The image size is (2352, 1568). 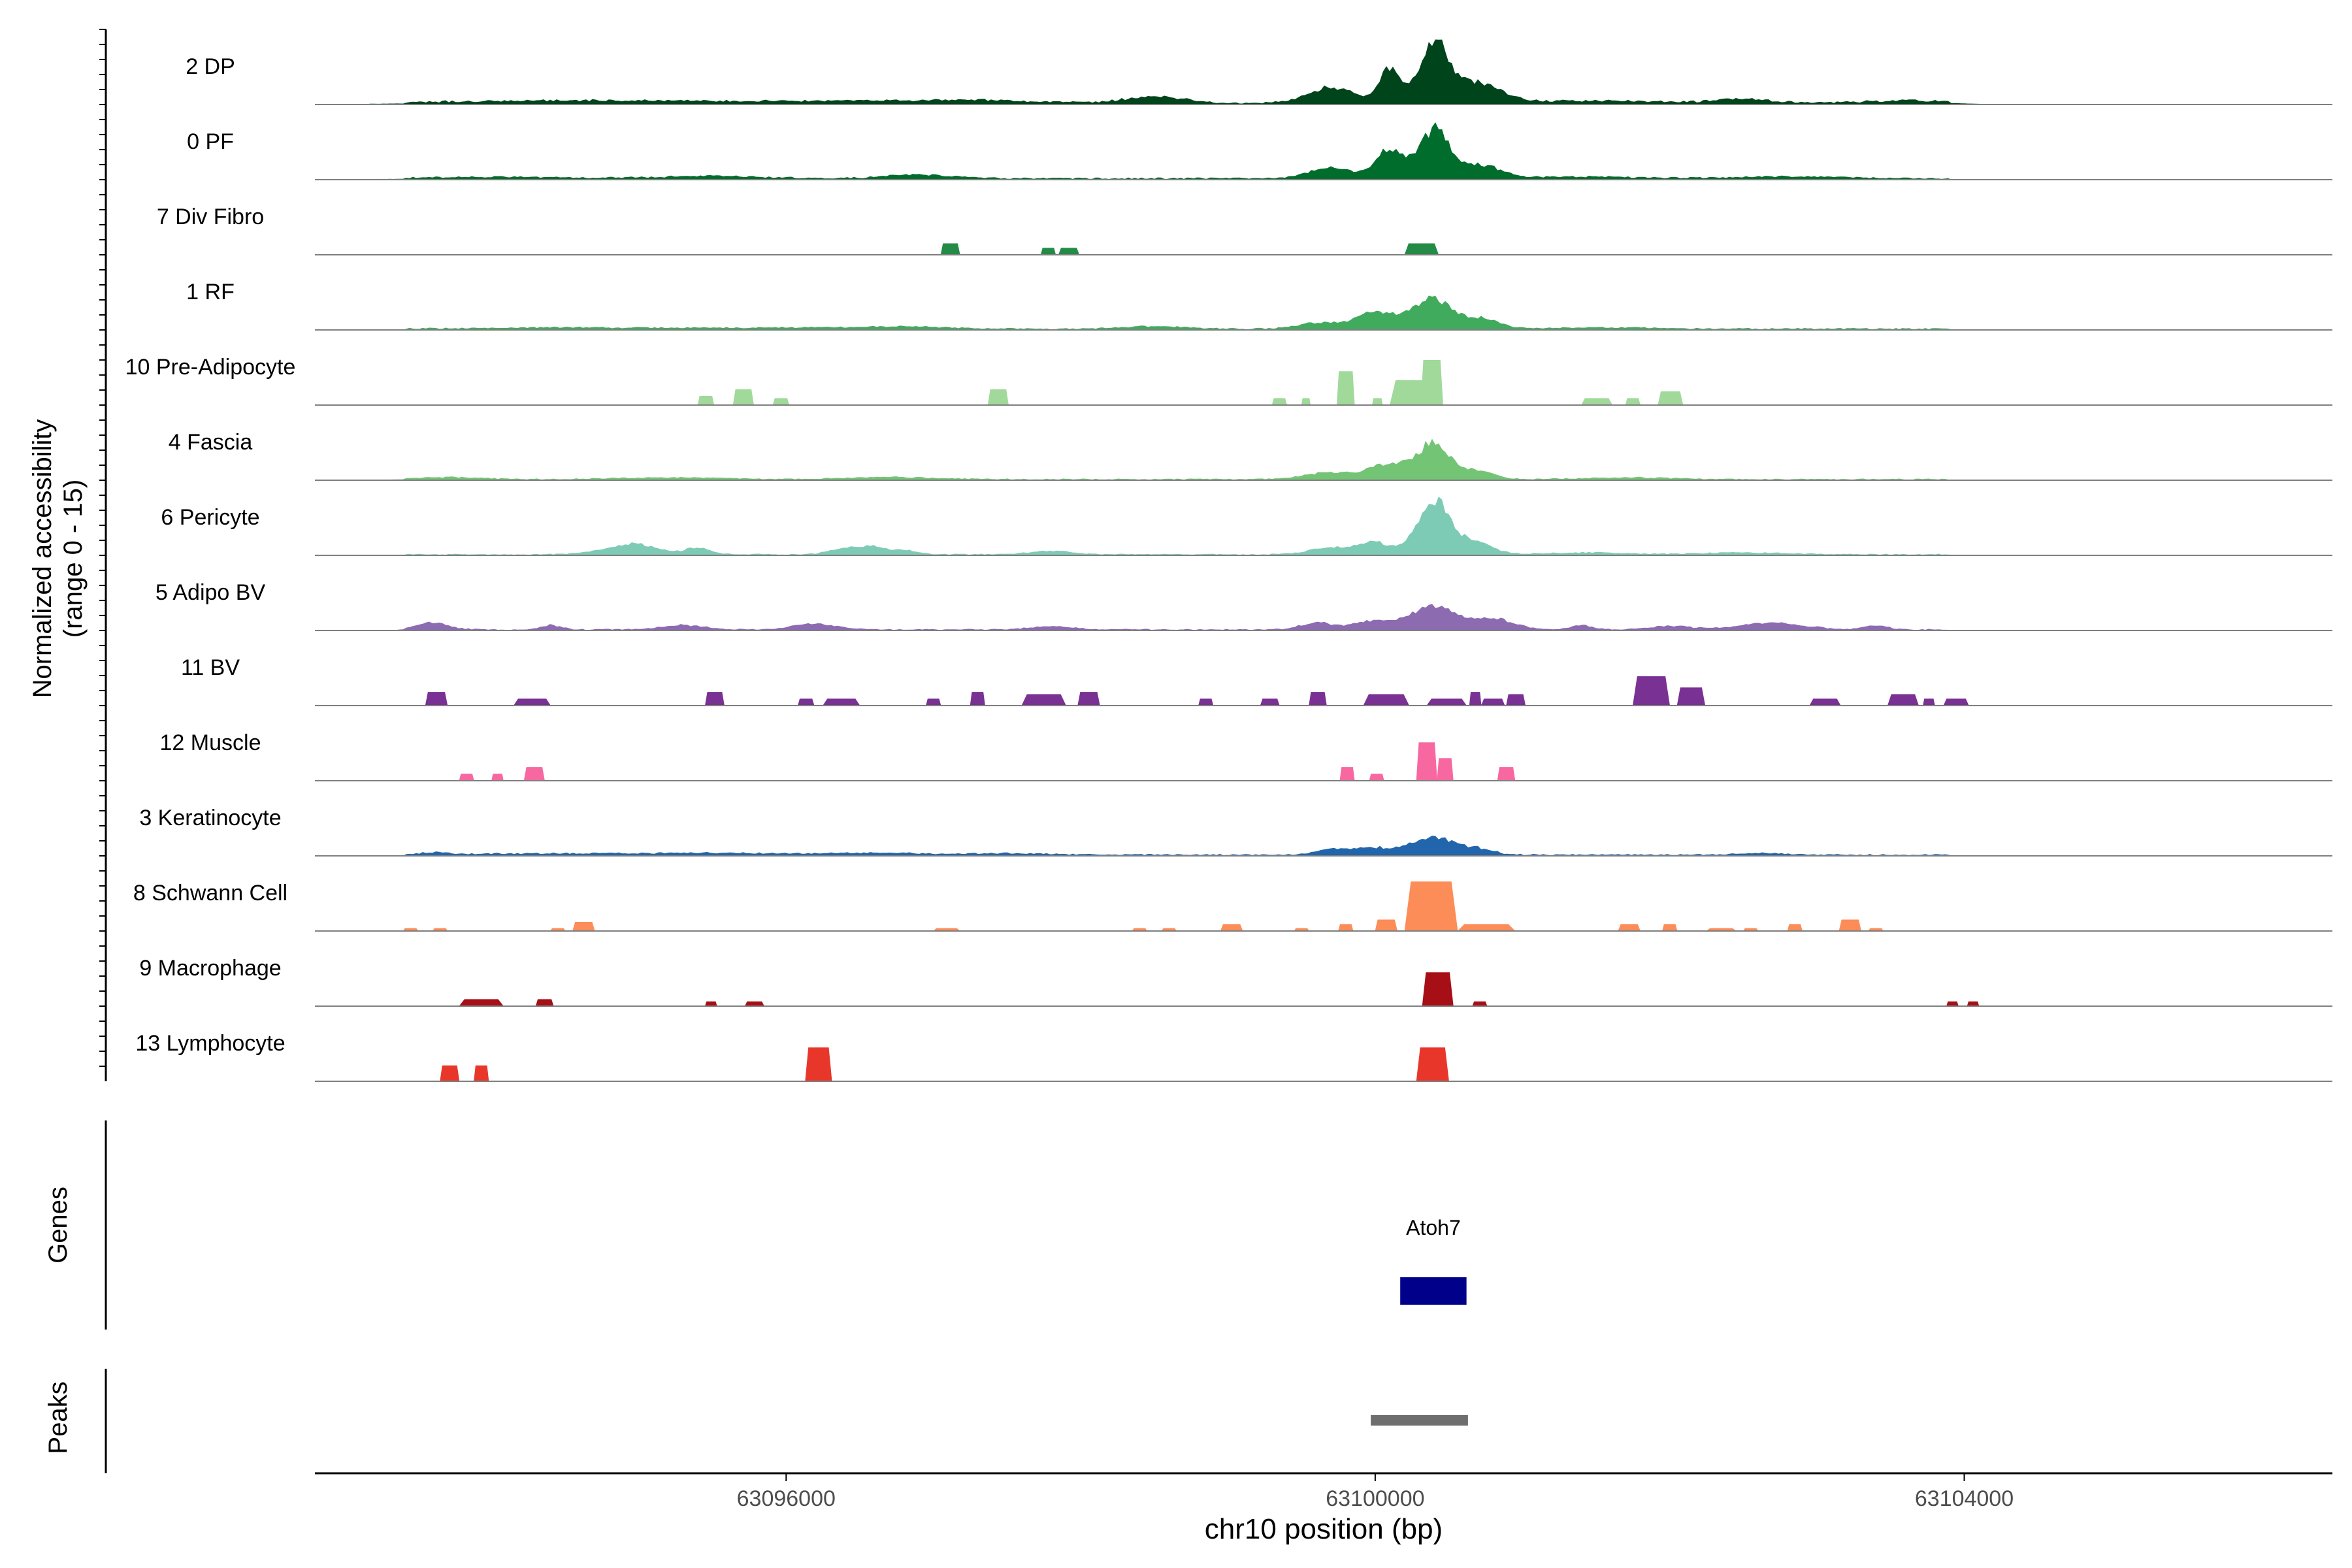 What do you see at coordinates (210, 893) in the screenshot?
I see `track-label-8-schwann-cell: 8 Schwann Cell` at bounding box center [210, 893].